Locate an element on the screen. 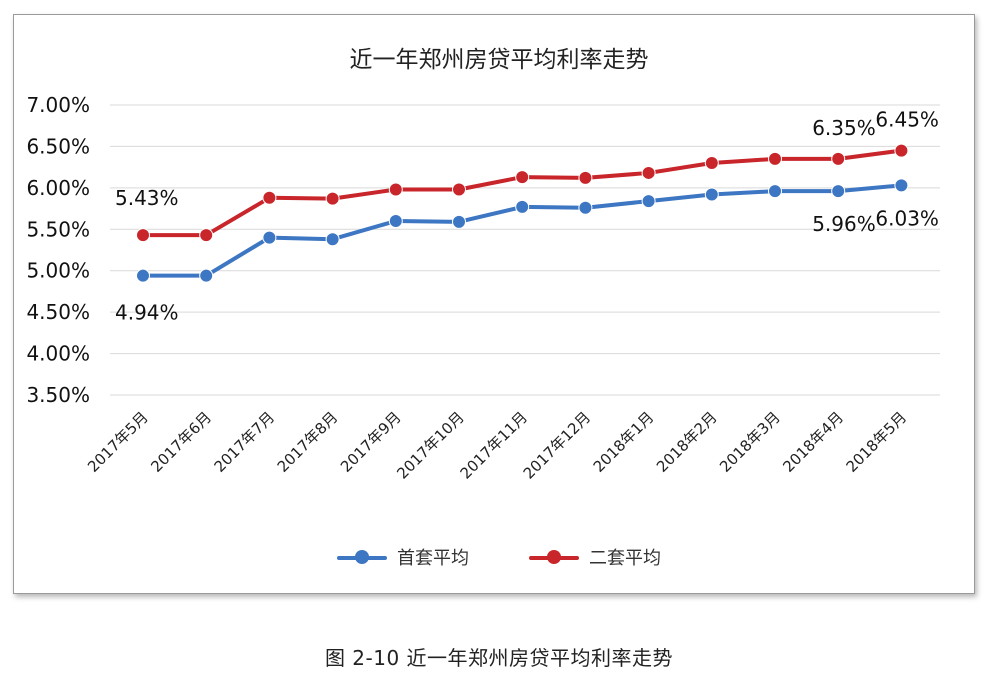 The image size is (998, 674). data-label: 5.43% is located at coordinates (147, 198).